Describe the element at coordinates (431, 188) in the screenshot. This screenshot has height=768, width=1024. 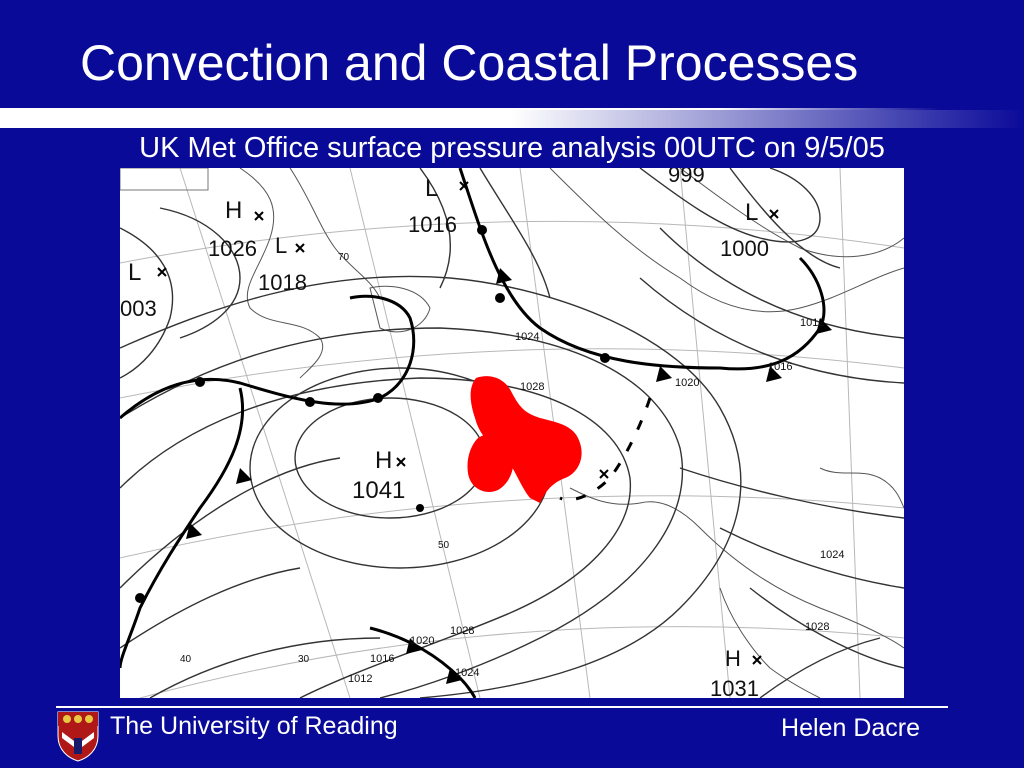
I see `low-3-symbol: L` at that location.